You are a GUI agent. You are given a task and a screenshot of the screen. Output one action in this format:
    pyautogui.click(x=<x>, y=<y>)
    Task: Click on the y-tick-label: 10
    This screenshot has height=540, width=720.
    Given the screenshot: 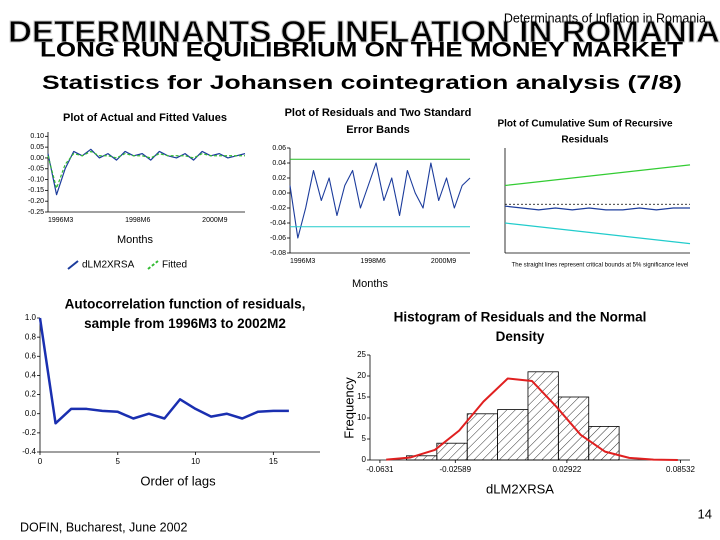 What is the action you would take?
    pyautogui.click(x=361, y=417)
    